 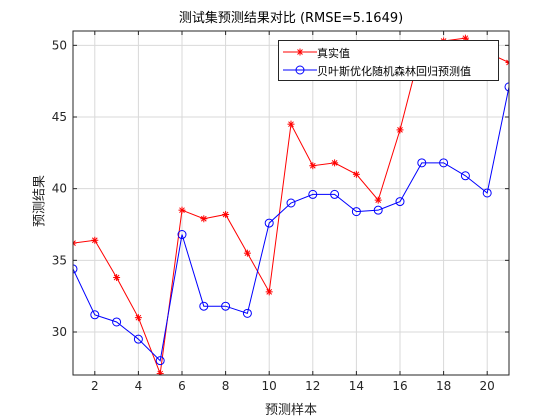 What do you see at coordinates (139, 386) in the screenshot?
I see `x-tick-label: 4` at bounding box center [139, 386].